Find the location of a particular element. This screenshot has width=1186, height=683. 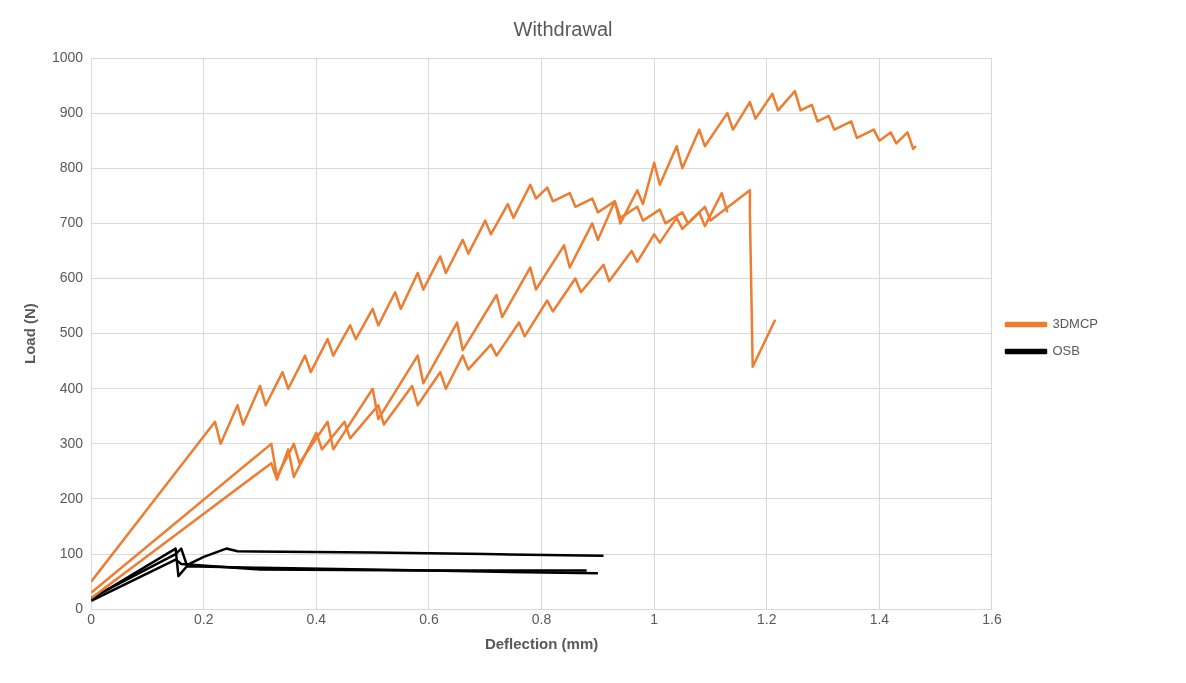

x-tick-label: 0.6 is located at coordinates (429, 619).